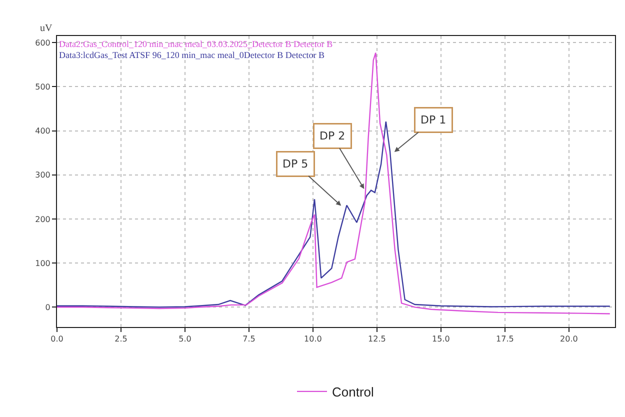 This screenshot has width=625, height=417. I want to click on legend-label: Control, so click(353, 392).